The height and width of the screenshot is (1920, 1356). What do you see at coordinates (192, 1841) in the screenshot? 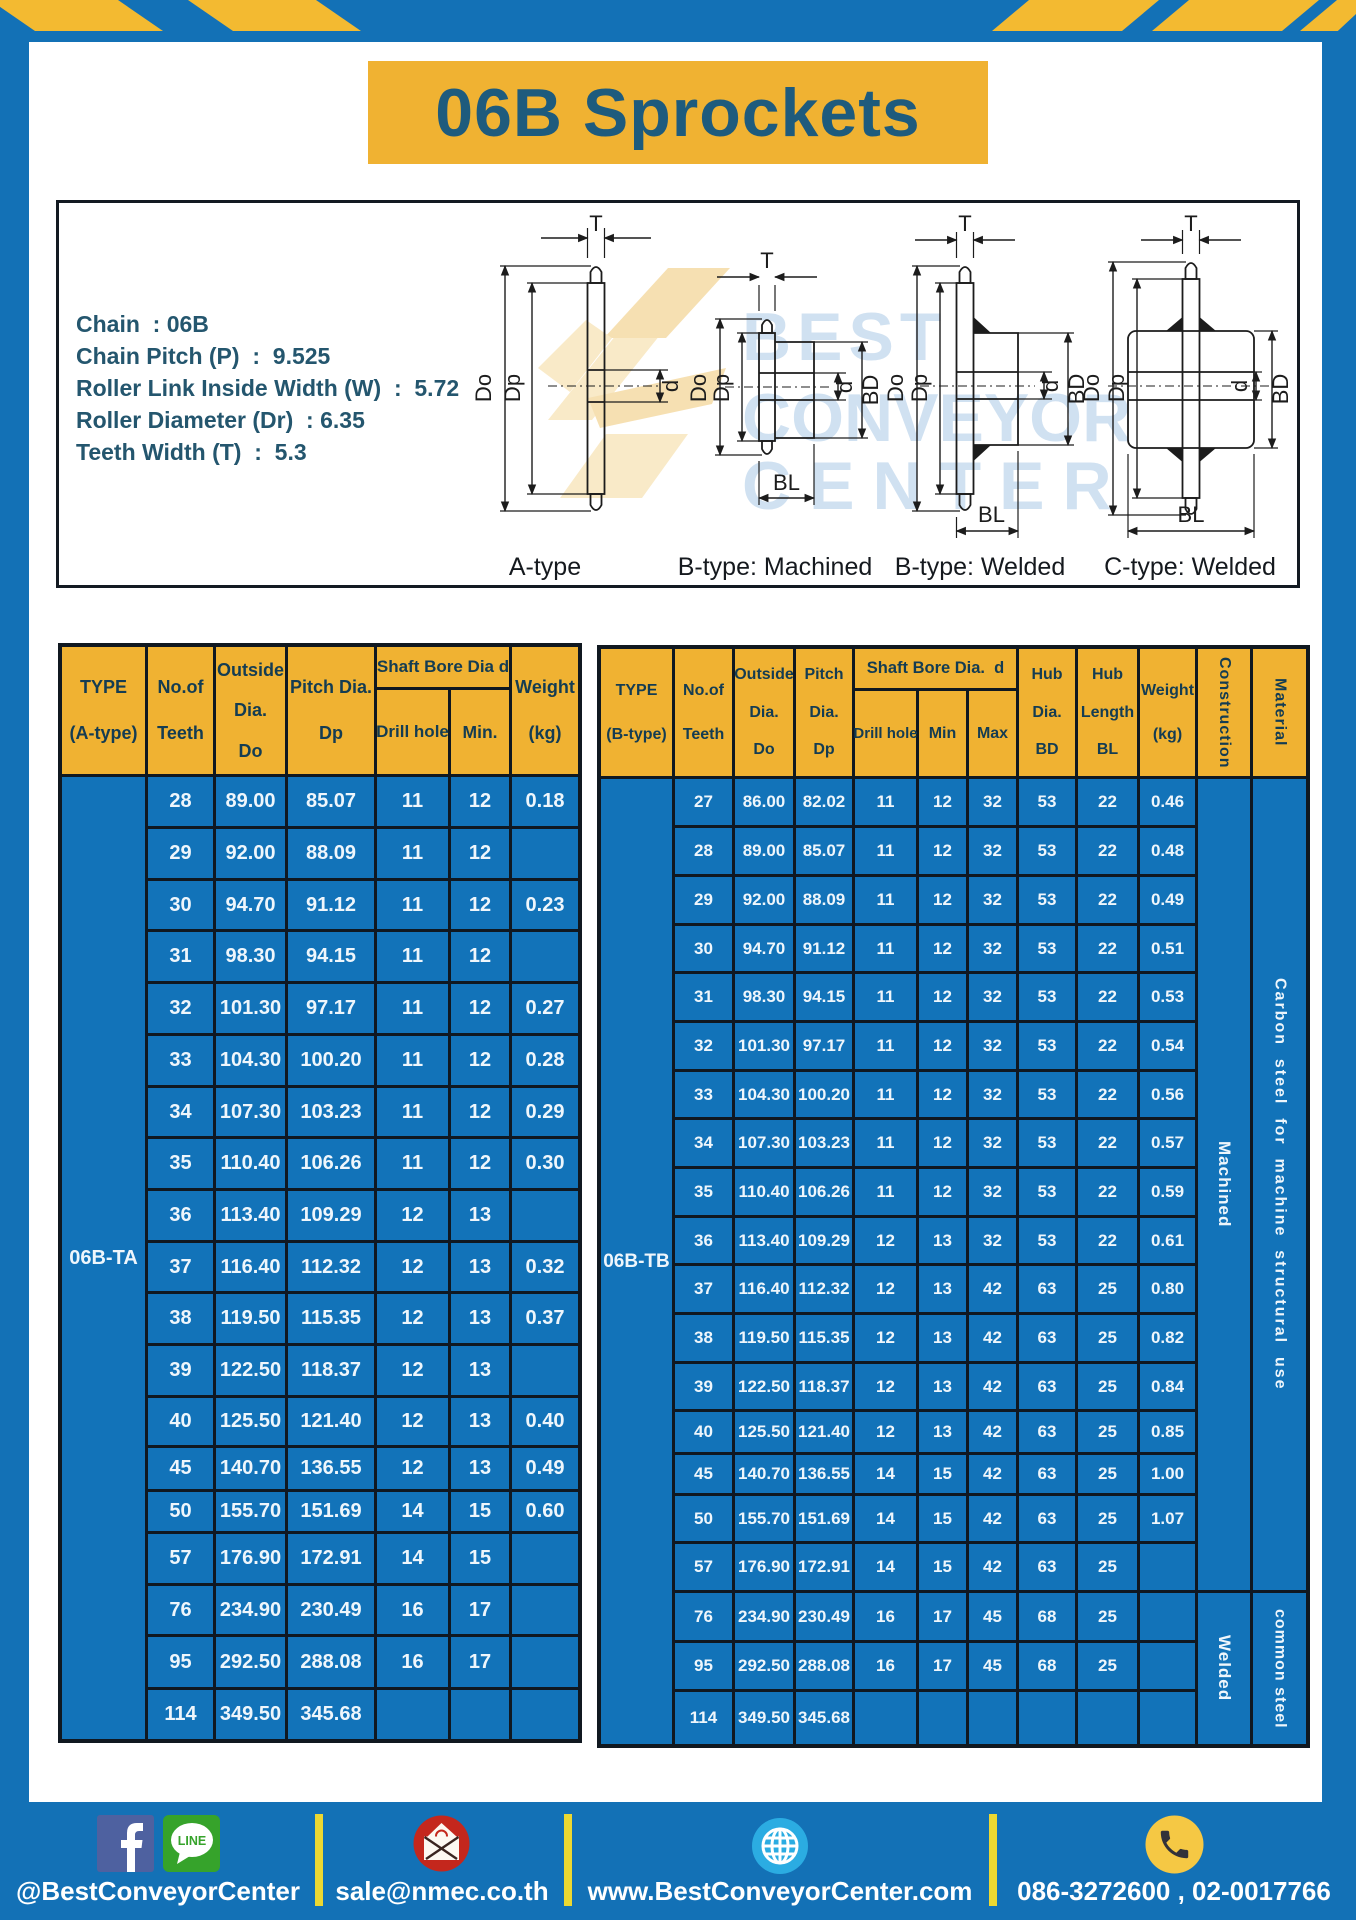
I see `svg-text: LINE` at bounding box center [192, 1841].